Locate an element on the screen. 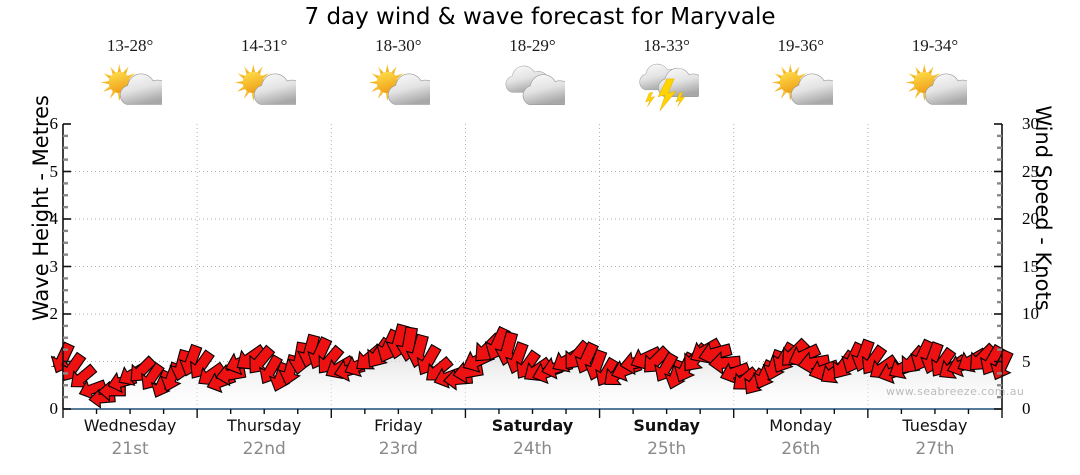 The height and width of the screenshot is (475, 1080). day-date: 25th is located at coordinates (667, 449).